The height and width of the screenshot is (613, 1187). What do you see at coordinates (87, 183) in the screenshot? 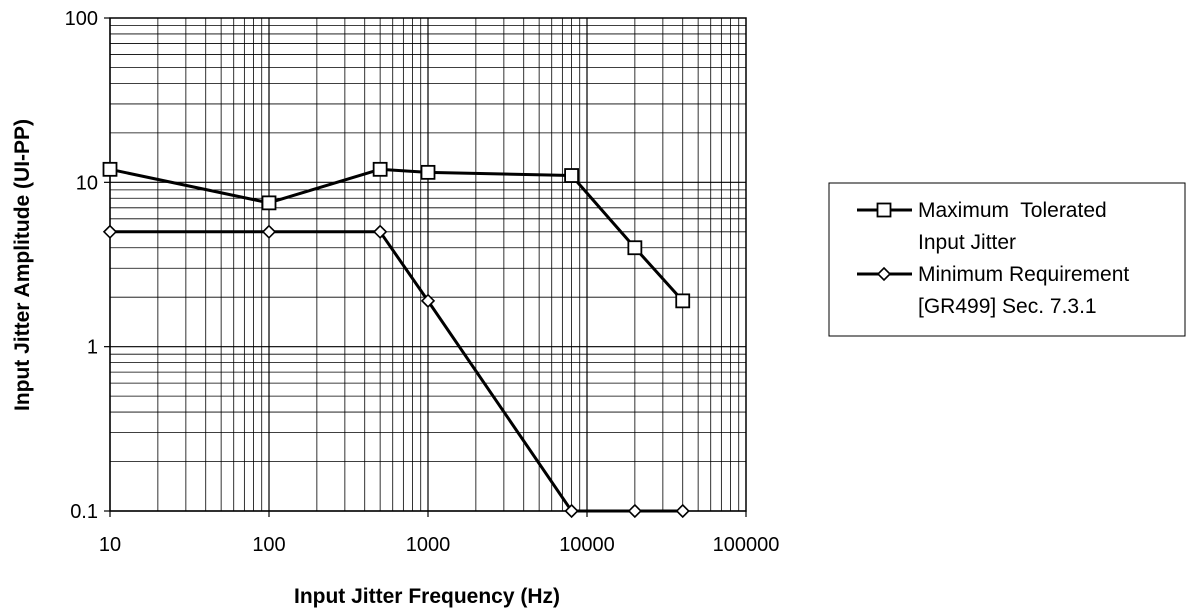
I see `y-tick-label: 10` at bounding box center [87, 183].